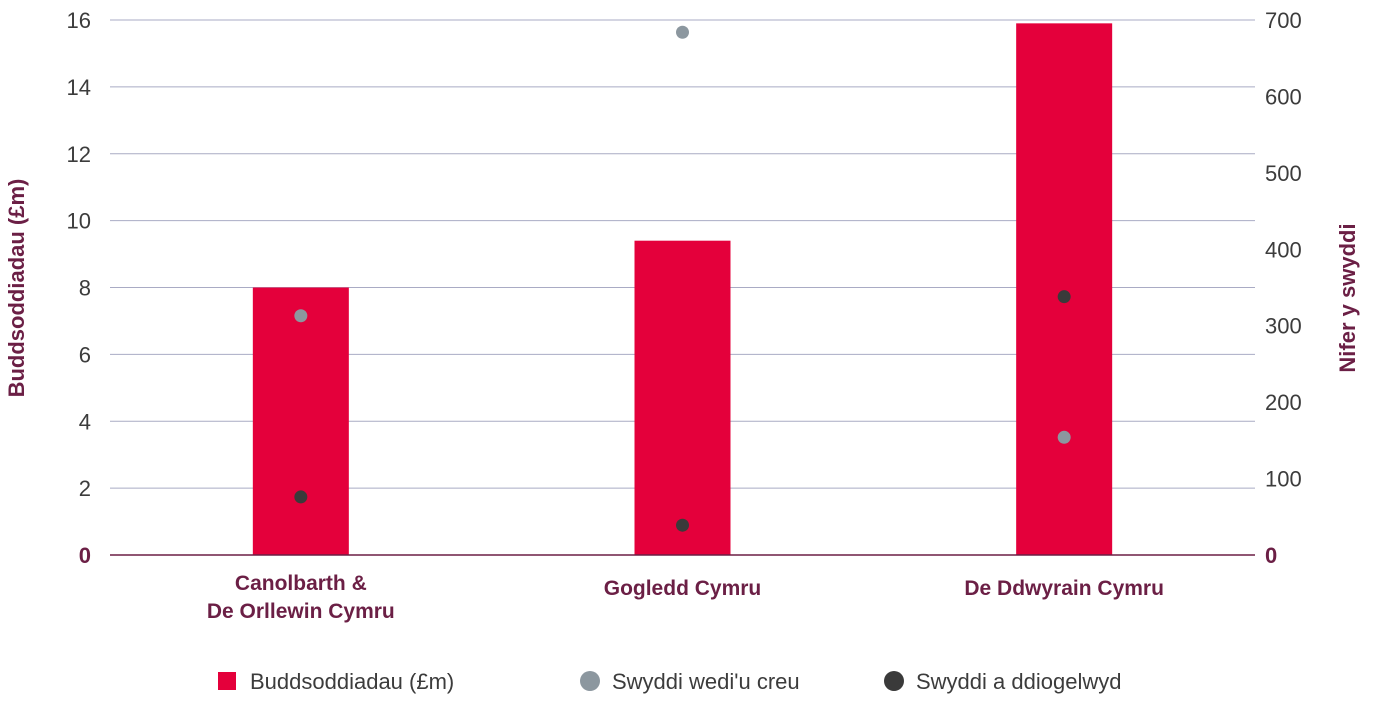 This screenshot has height=703, width=1375. What do you see at coordinates (227, 681) in the screenshot?
I see `legend-swatch-bar` at bounding box center [227, 681].